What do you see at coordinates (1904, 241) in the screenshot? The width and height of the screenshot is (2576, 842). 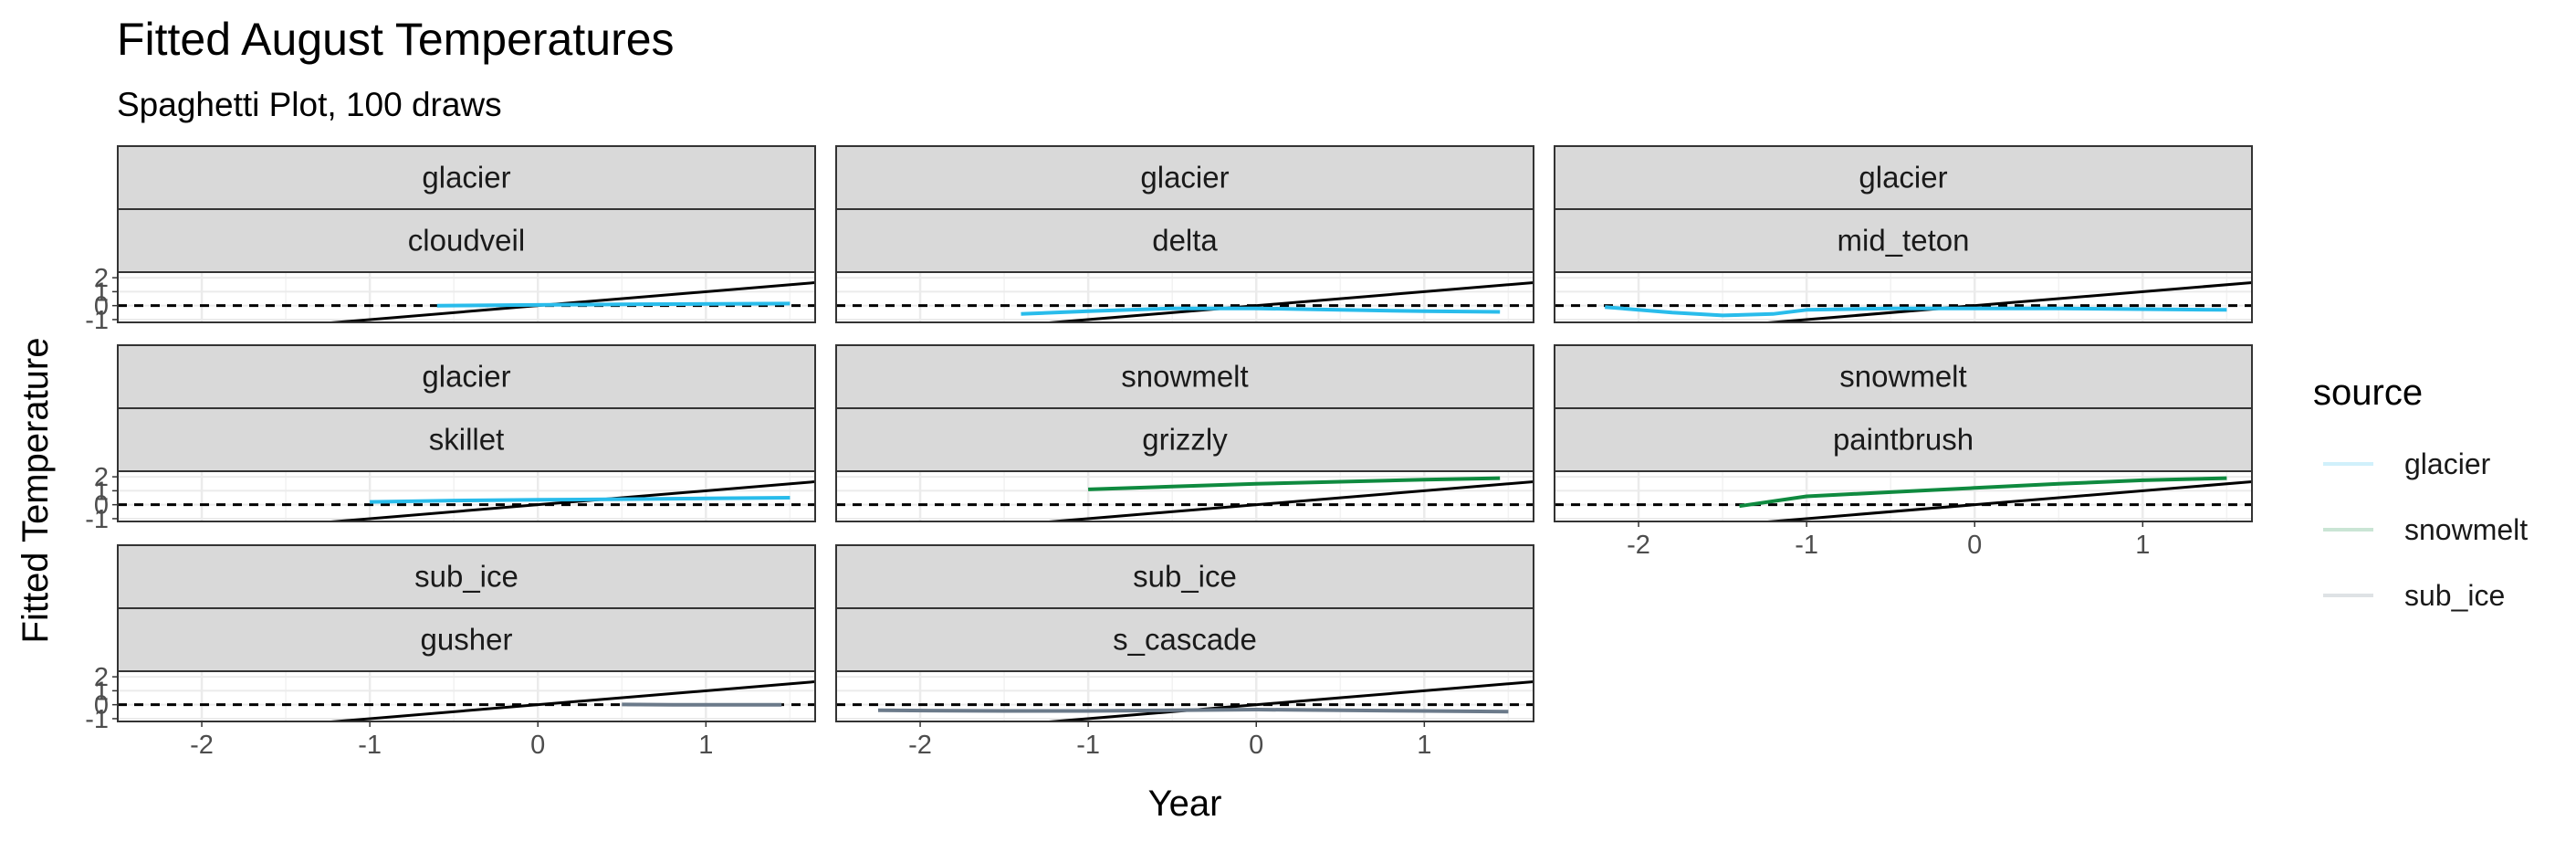 I see `strip-site-label: mid_teton` at bounding box center [1904, 241].